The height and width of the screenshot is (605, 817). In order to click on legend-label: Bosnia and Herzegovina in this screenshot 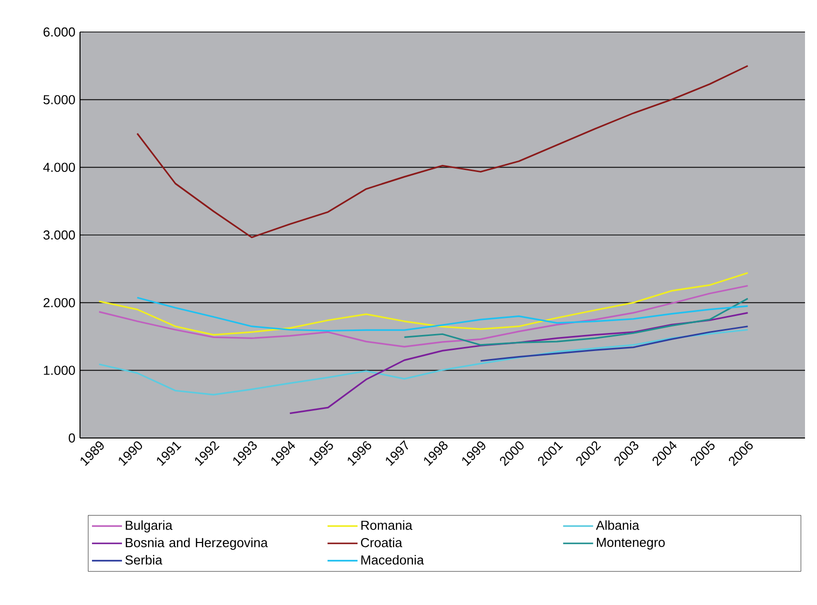, I will do `click(197, 544)`.